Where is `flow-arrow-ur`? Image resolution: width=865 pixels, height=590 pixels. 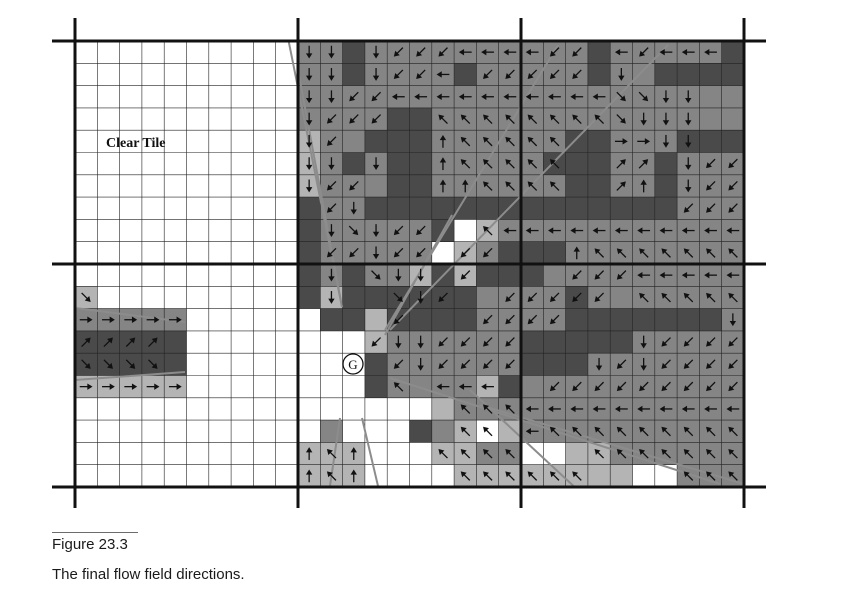 flow-arrow-ur is located at coordinates (153, 342).